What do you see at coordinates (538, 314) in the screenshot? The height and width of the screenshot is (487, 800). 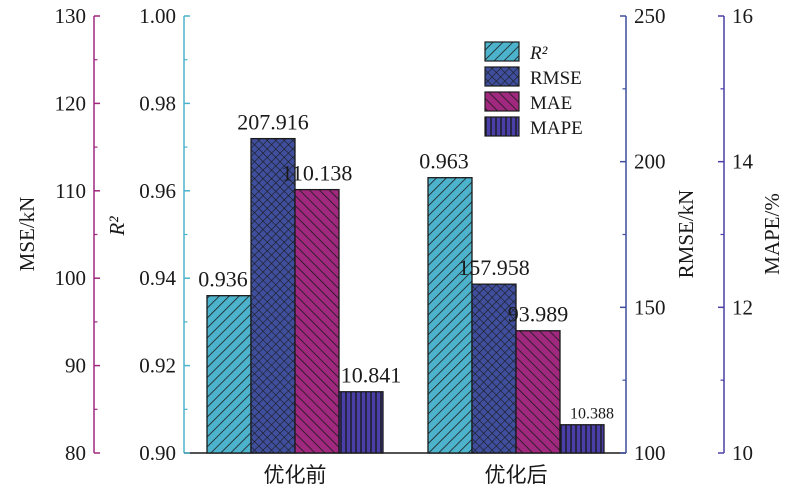 I see `data-label-mse-1: 93.989` at bounding box center [538, 314].